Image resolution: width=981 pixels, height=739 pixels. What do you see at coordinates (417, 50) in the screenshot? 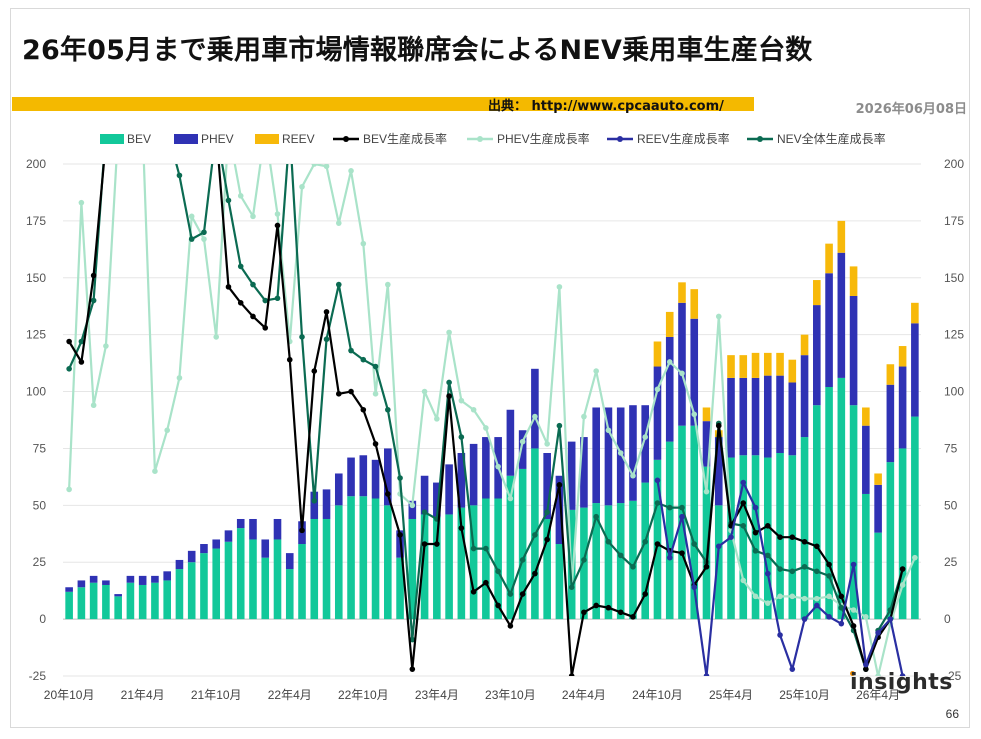
I see `slide-title: 26年05月まで乗用車市場情報聯席会によるNEV乗用車生産台数` at bounding box center [417, 50].